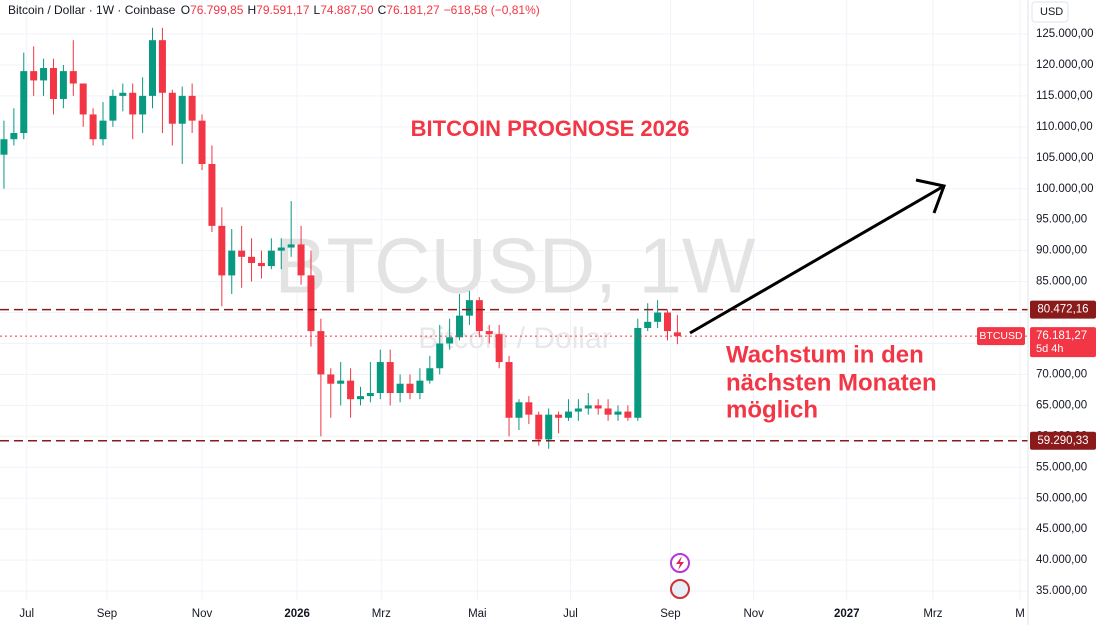 Image resolution: width=1101 pixels, height=625 pixels. I want to click on x-tick-label: Jul, so click(570, 614).